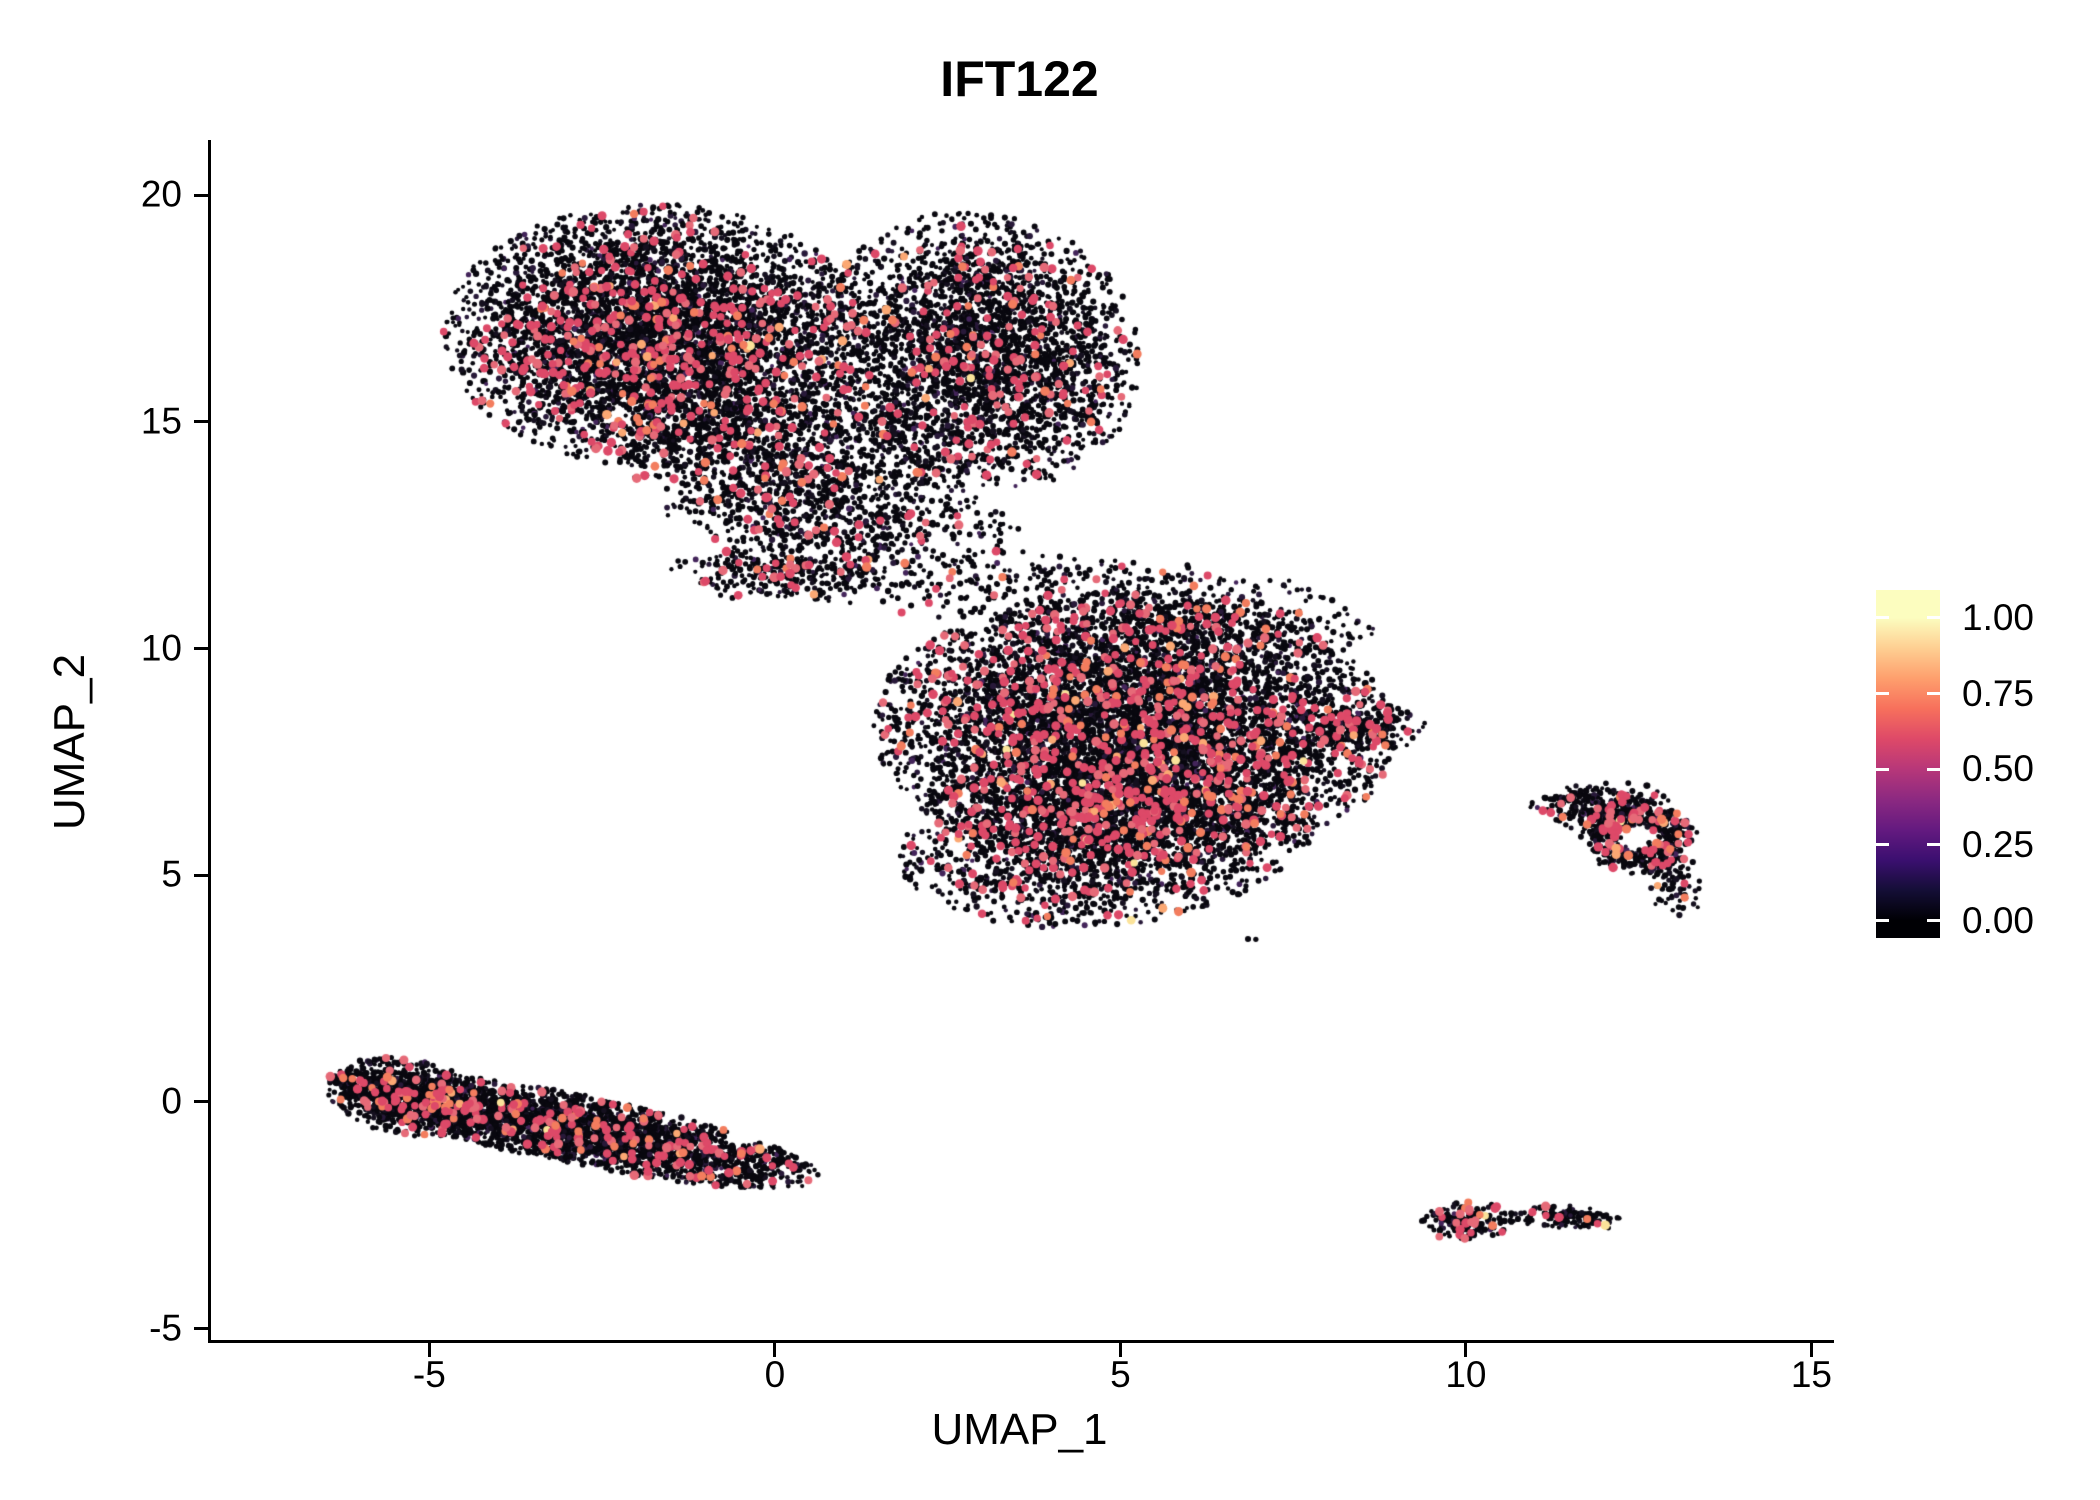 This screenshot has width=2100, height=1500. What do you see at coordinates (165, 1328) in the screenshot?
I see `y-tick-label: -5` at bounding box center [165, 1328].